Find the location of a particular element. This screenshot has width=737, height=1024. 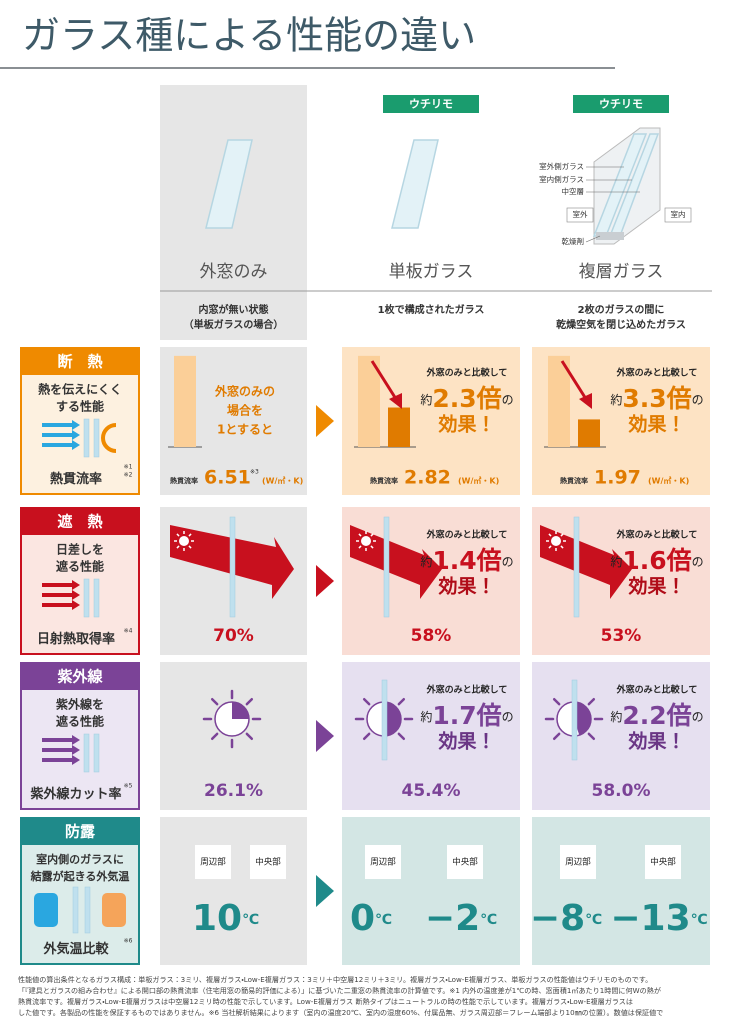

temperature-value: 10 is located at coordinates (217, 918).